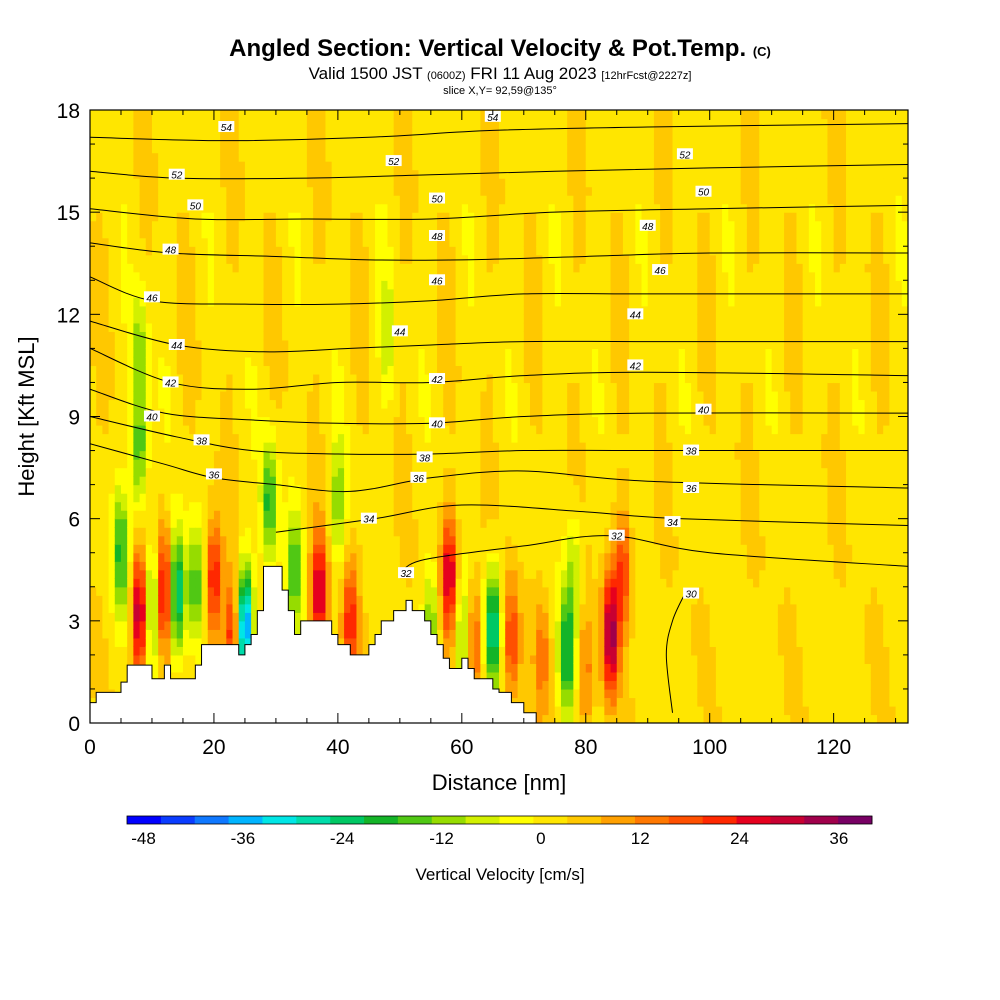  Describe the element at coordinates (337, 747) in the screenshot. I see `x-tick-label: 40` at that location.